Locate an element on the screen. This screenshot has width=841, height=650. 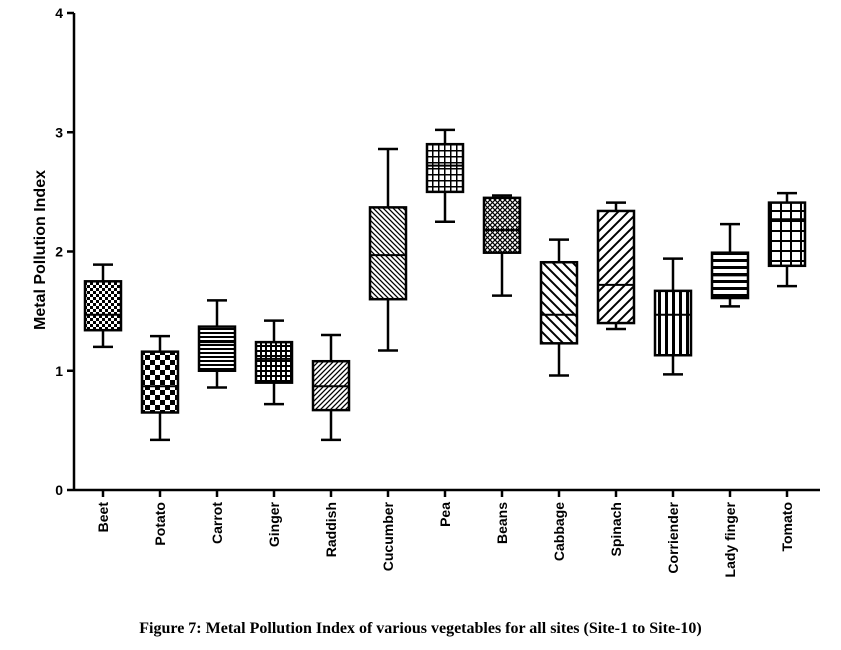
box-cabbage is located at coordinates (559, 307).